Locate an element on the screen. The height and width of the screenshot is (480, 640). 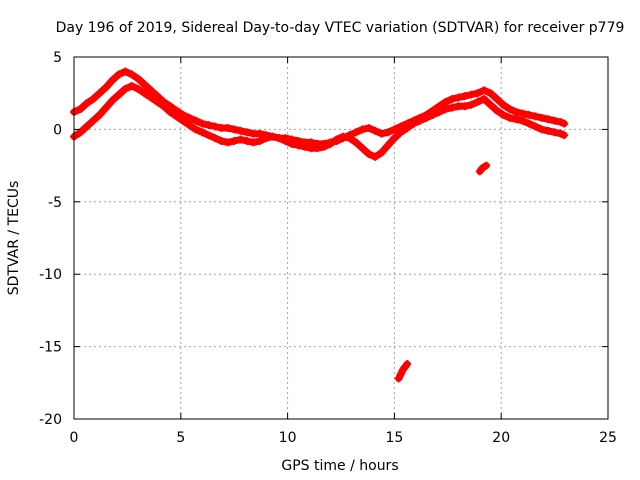
x-tick-label: 25 is located at coordinates (608, 438).